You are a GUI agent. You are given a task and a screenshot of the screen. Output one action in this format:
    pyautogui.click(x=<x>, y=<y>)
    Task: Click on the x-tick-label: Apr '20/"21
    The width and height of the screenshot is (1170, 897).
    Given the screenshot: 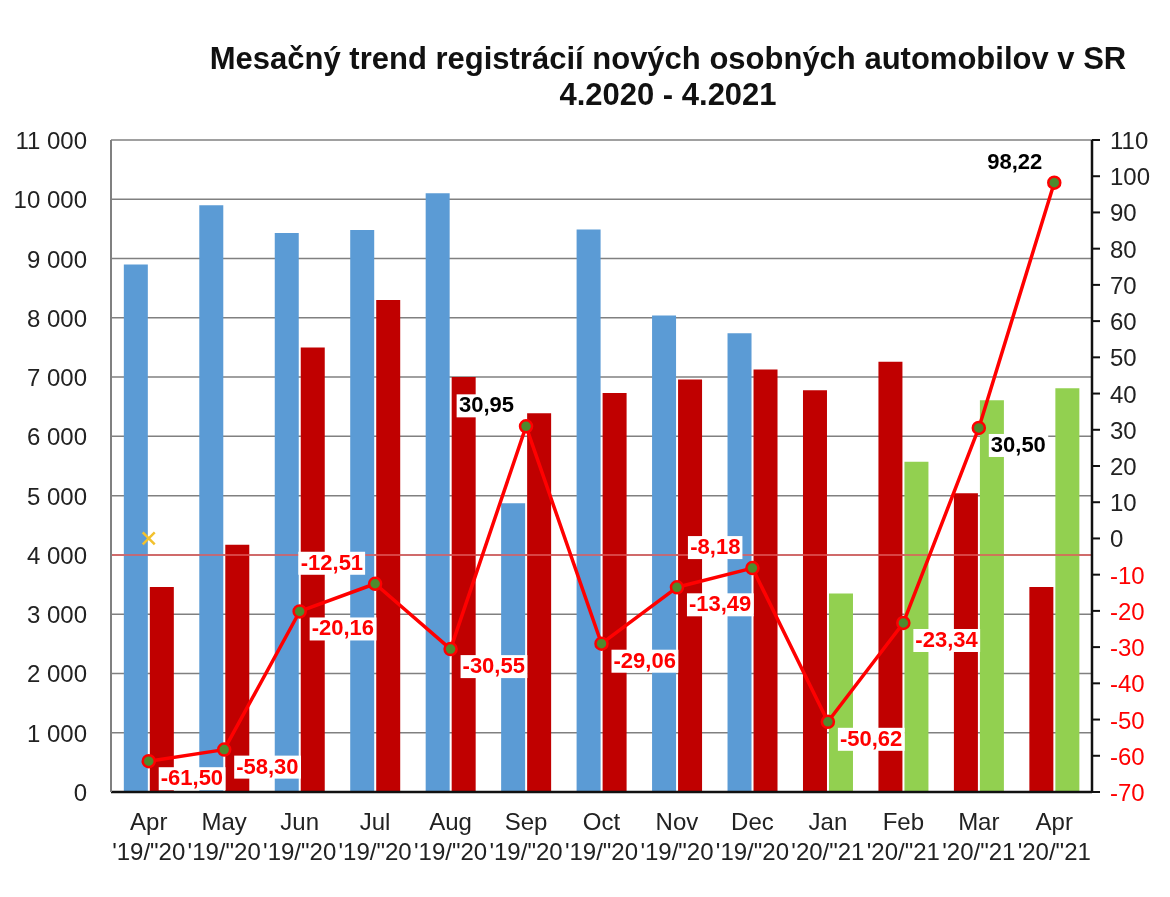 What is the action you would take?
    pyautogui.click(x=1054, y=836)
    